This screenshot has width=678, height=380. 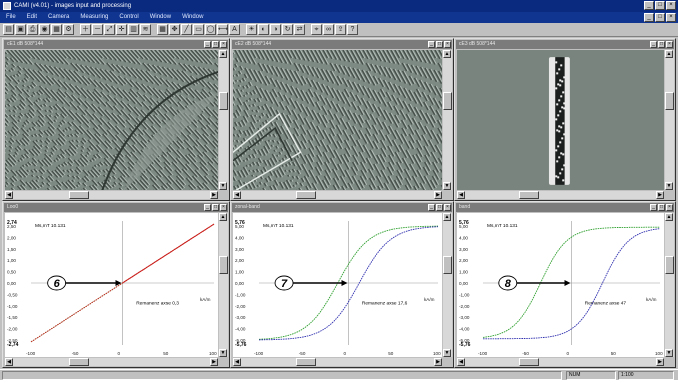 What do you see at coordinates (251, 29) in the screenshot?
I see `brightness-icon: ☀` at bounding box center [251, 29].